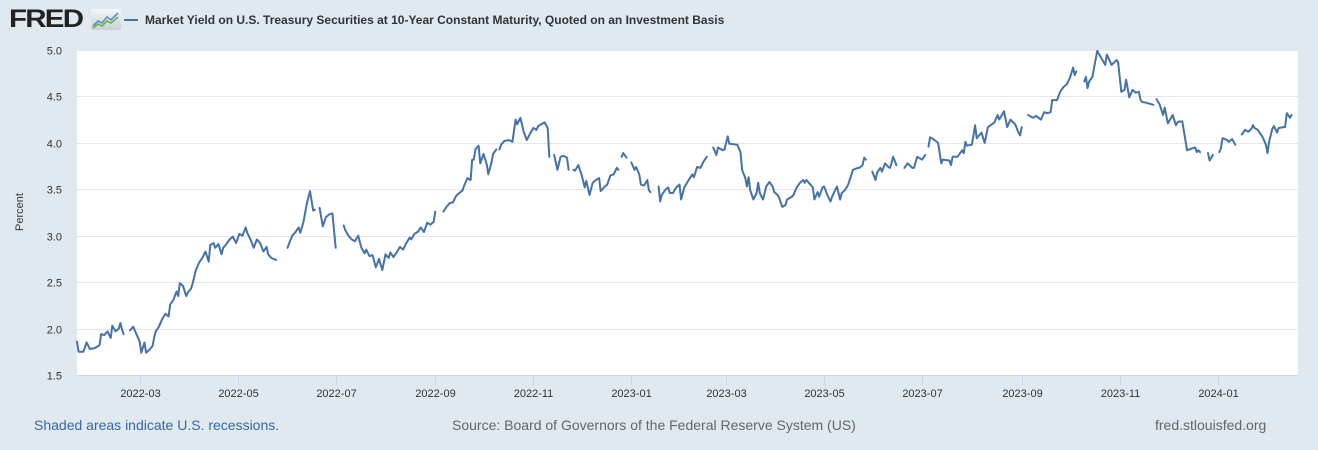 The height and width of the screenshot is (450, 1318). I want to click on line-graph-icon, so click(106, 19).